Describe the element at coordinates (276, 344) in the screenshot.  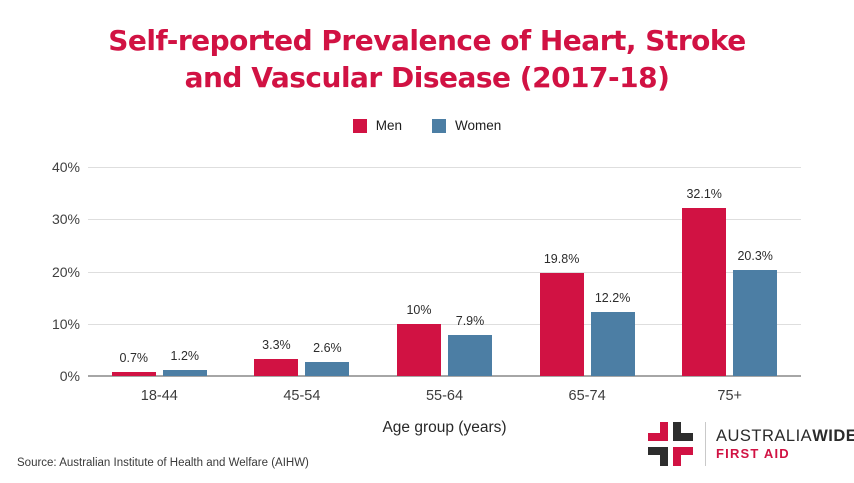
I see `bar-value-label: 3.3%` at that location.